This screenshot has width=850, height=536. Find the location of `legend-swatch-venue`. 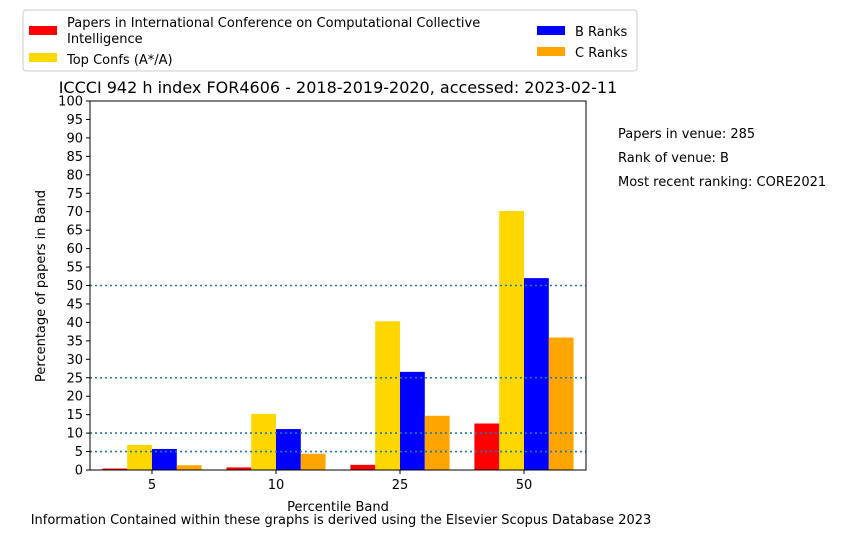

legend-swatch-venue is located at coordinates (43, 30).